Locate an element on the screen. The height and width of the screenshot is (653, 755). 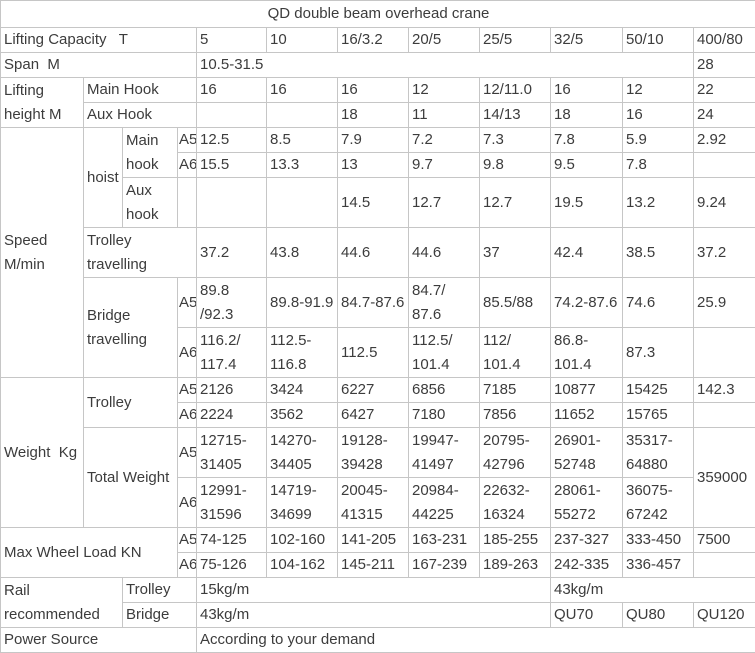
row-label-rail-bridge: Bridge is located at coordinates (160, 615).